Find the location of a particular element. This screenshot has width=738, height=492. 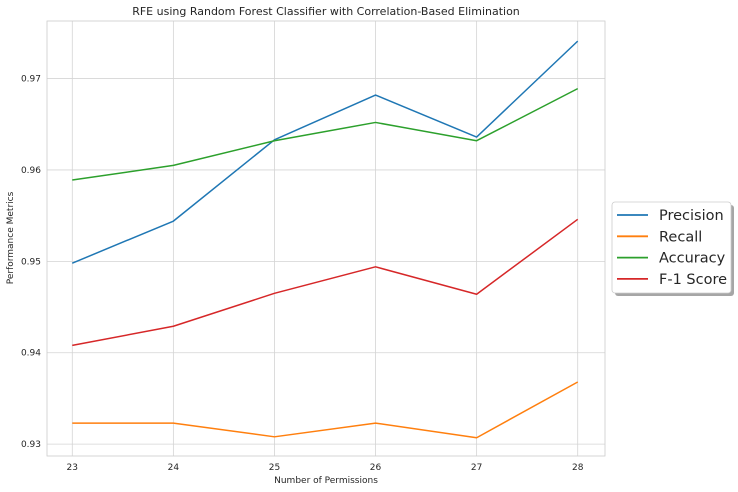

legend-box is located at coordinates (671, 247).